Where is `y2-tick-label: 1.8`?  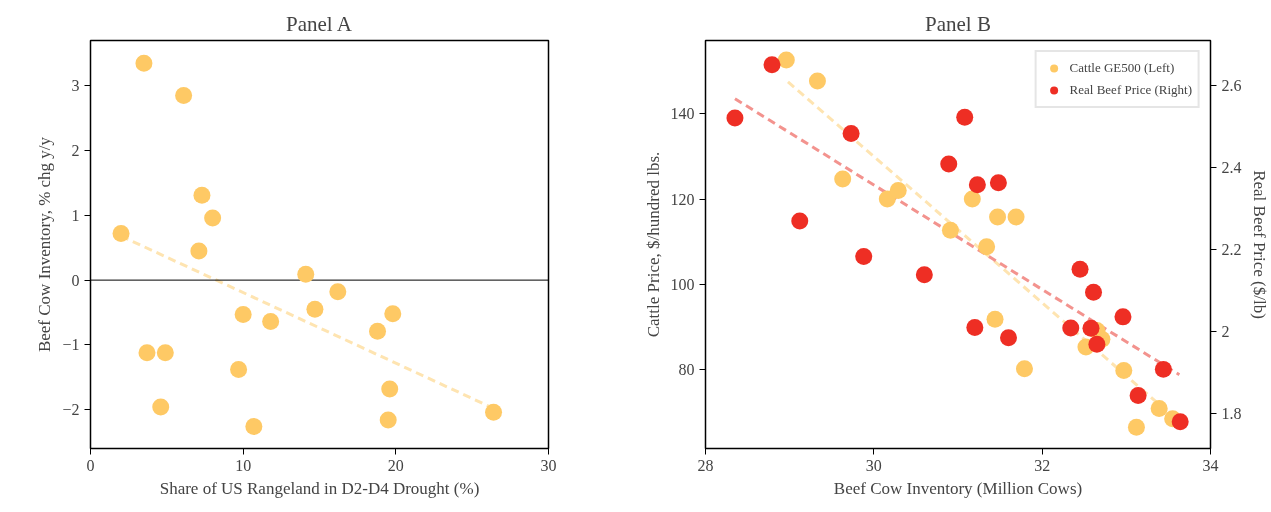
y2-tick-label: 1.8 is located at coordinates (1231, 414).